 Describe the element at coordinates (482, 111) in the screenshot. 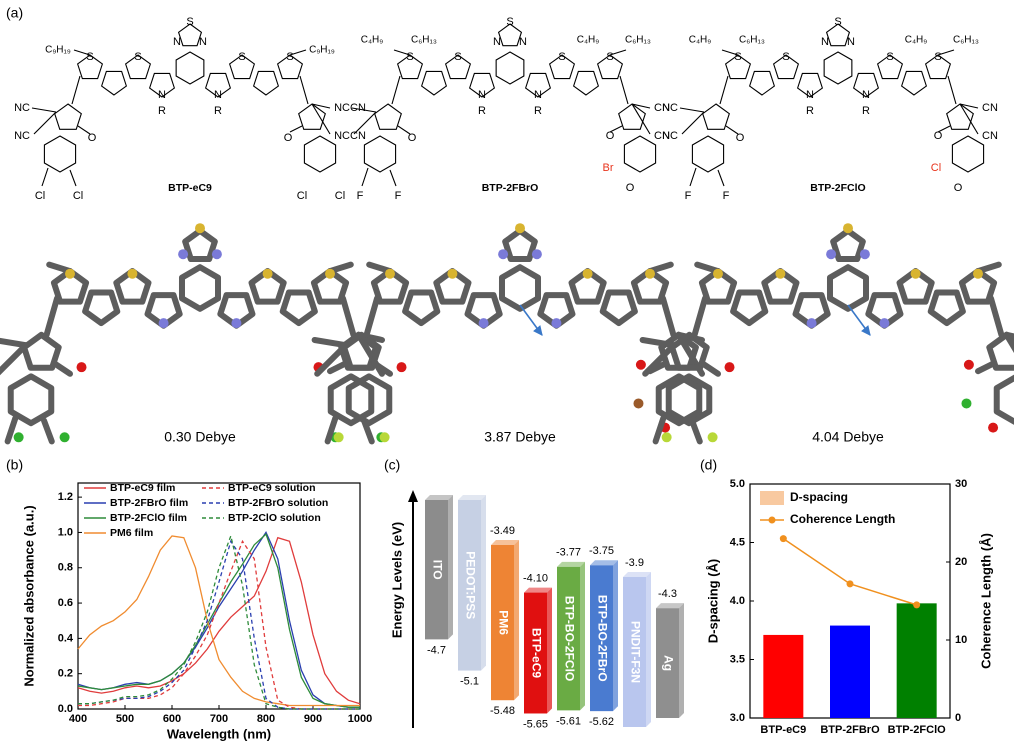

I see `atom-label: R` at that location.